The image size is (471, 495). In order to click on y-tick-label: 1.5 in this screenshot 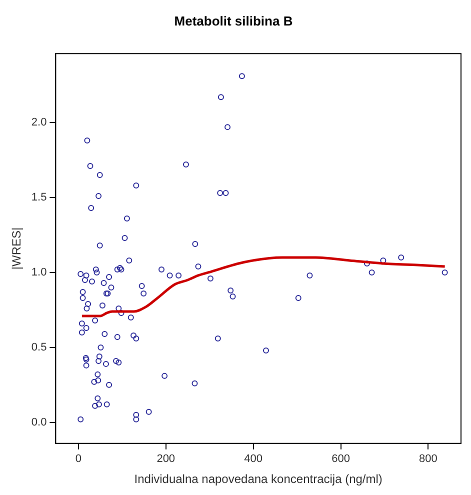, I will do `click(39, 198)`.